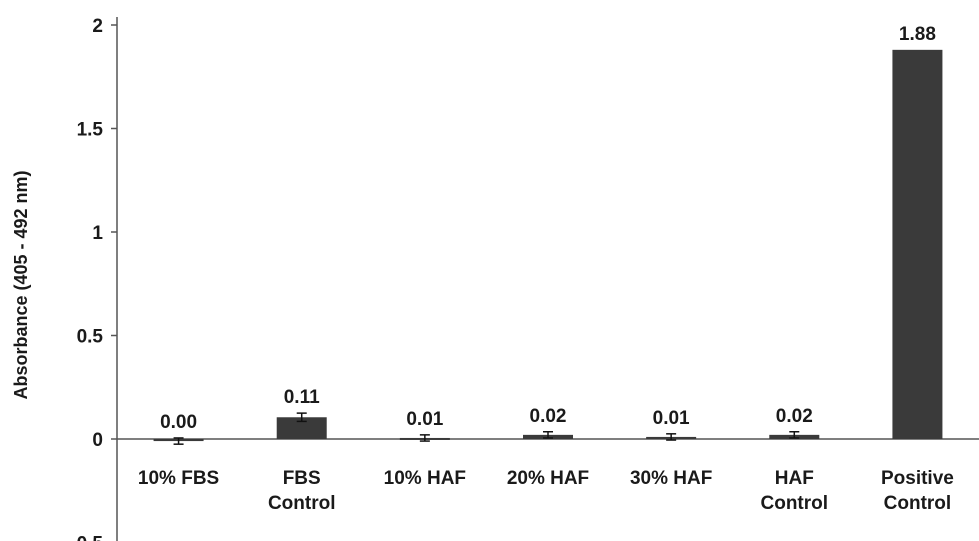 Image resolution: width=979 pixels, height=541 pixels. I want to click on category-label-line: 20% HAF, so click(548, 478).